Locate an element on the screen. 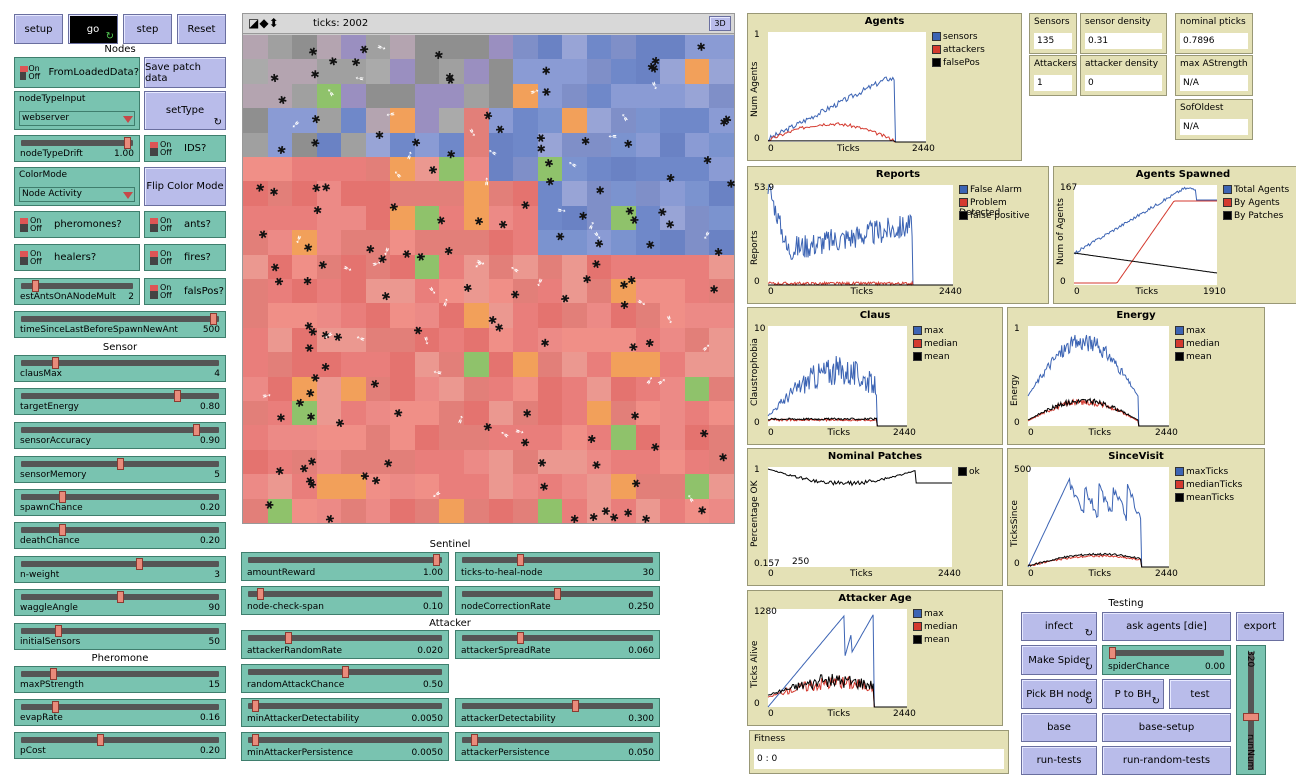 This screenshot has width=1296, height=778. minattackerpersist-slider: minAttackerPersistence 0.0050 is located at coordinates (345, 746).